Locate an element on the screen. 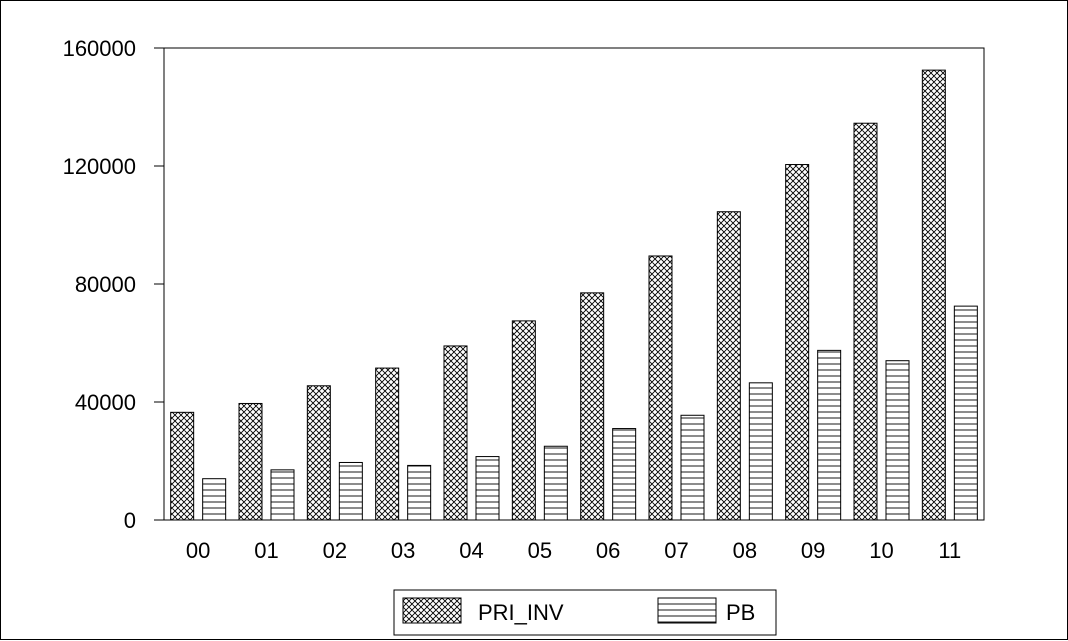 The image size is (1068, 641). legend-label-pb: PB is located at coordinates (740, 612).